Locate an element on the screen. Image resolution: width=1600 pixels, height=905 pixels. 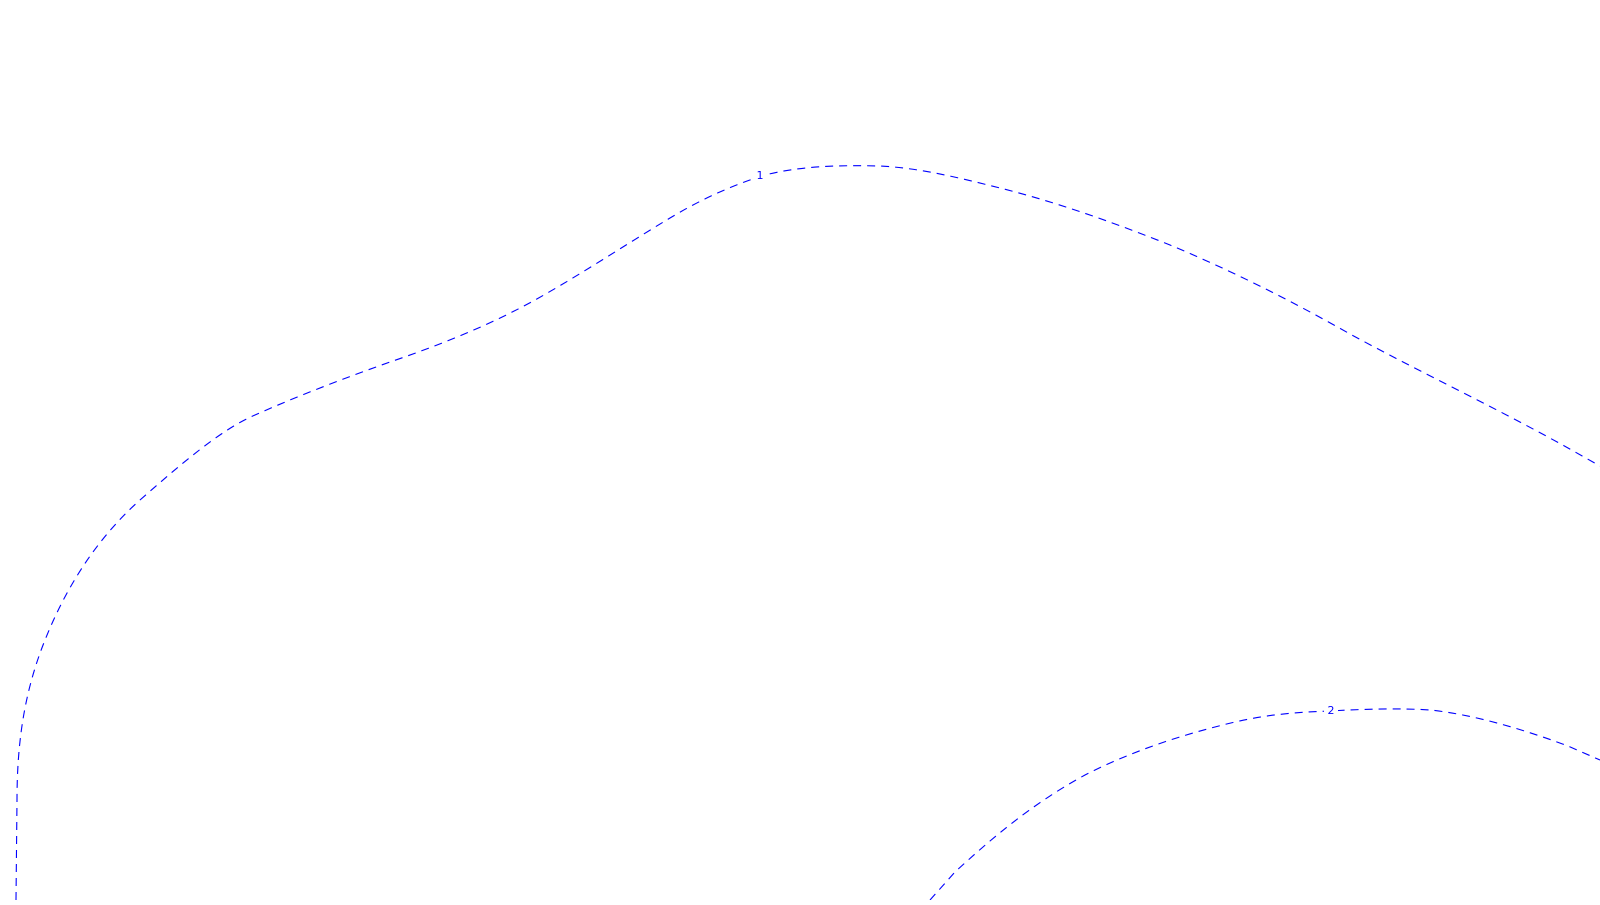
contour-label-1: 1 is located at coordinates (760, 175).